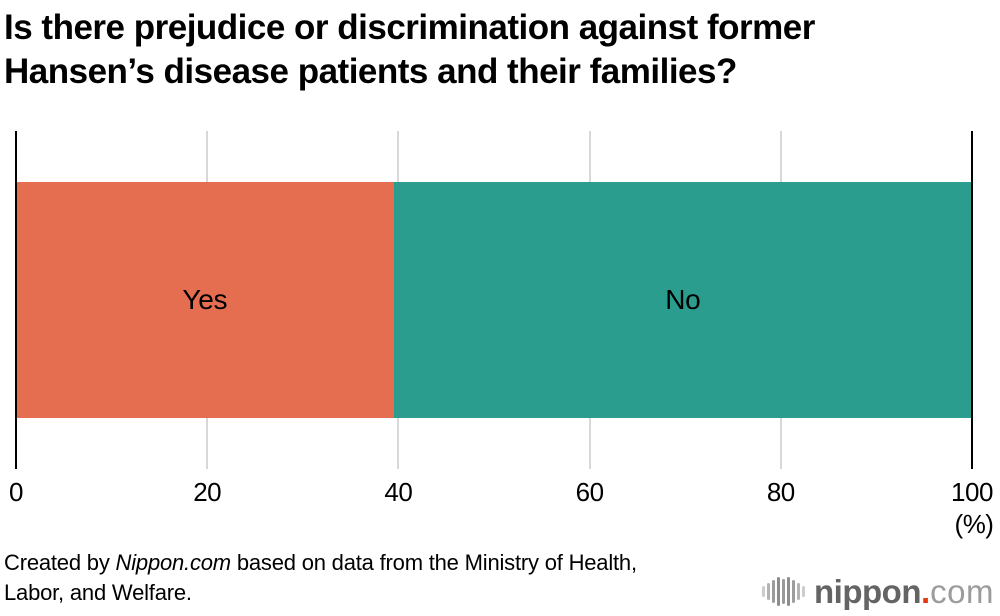  What do you see at coordinates (173, 562) in the screenshot?
I see `credit-brand: Nippon.com` at bounding box center [173, 562].